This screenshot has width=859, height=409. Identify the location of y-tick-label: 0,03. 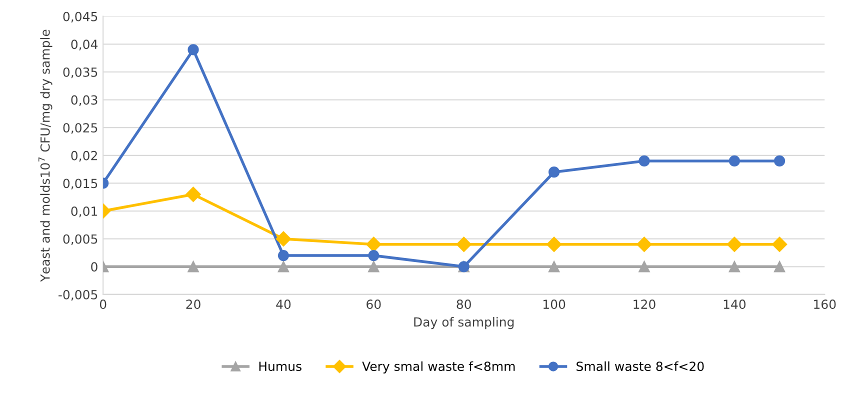
(84, 100).